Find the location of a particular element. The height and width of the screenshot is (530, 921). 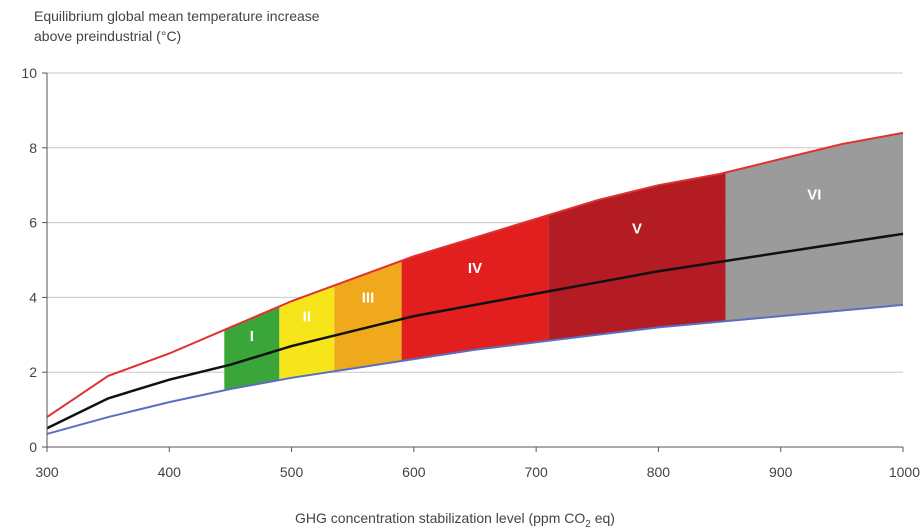

category-band-V is located at coordinates (637, 256).